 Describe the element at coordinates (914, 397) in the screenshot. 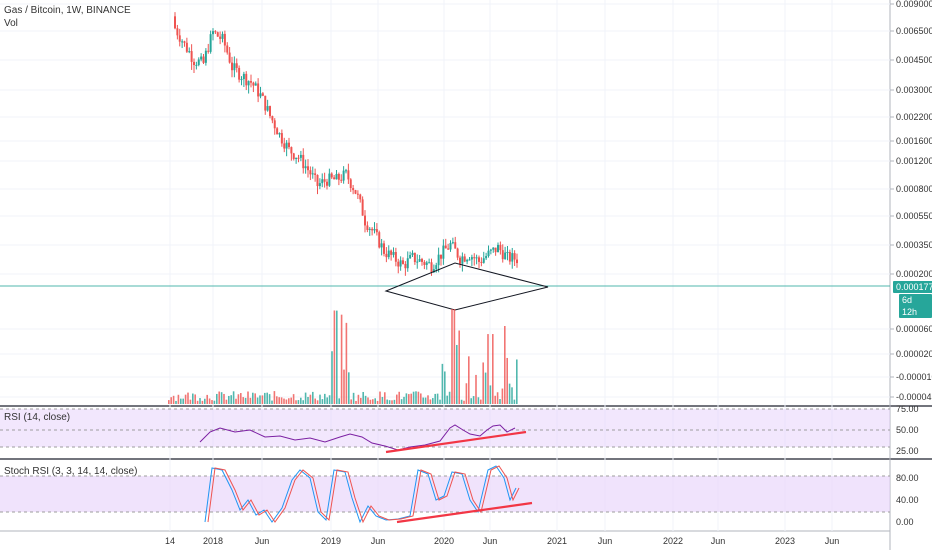

I see `price-tick-label: -0.0000450` at that location.